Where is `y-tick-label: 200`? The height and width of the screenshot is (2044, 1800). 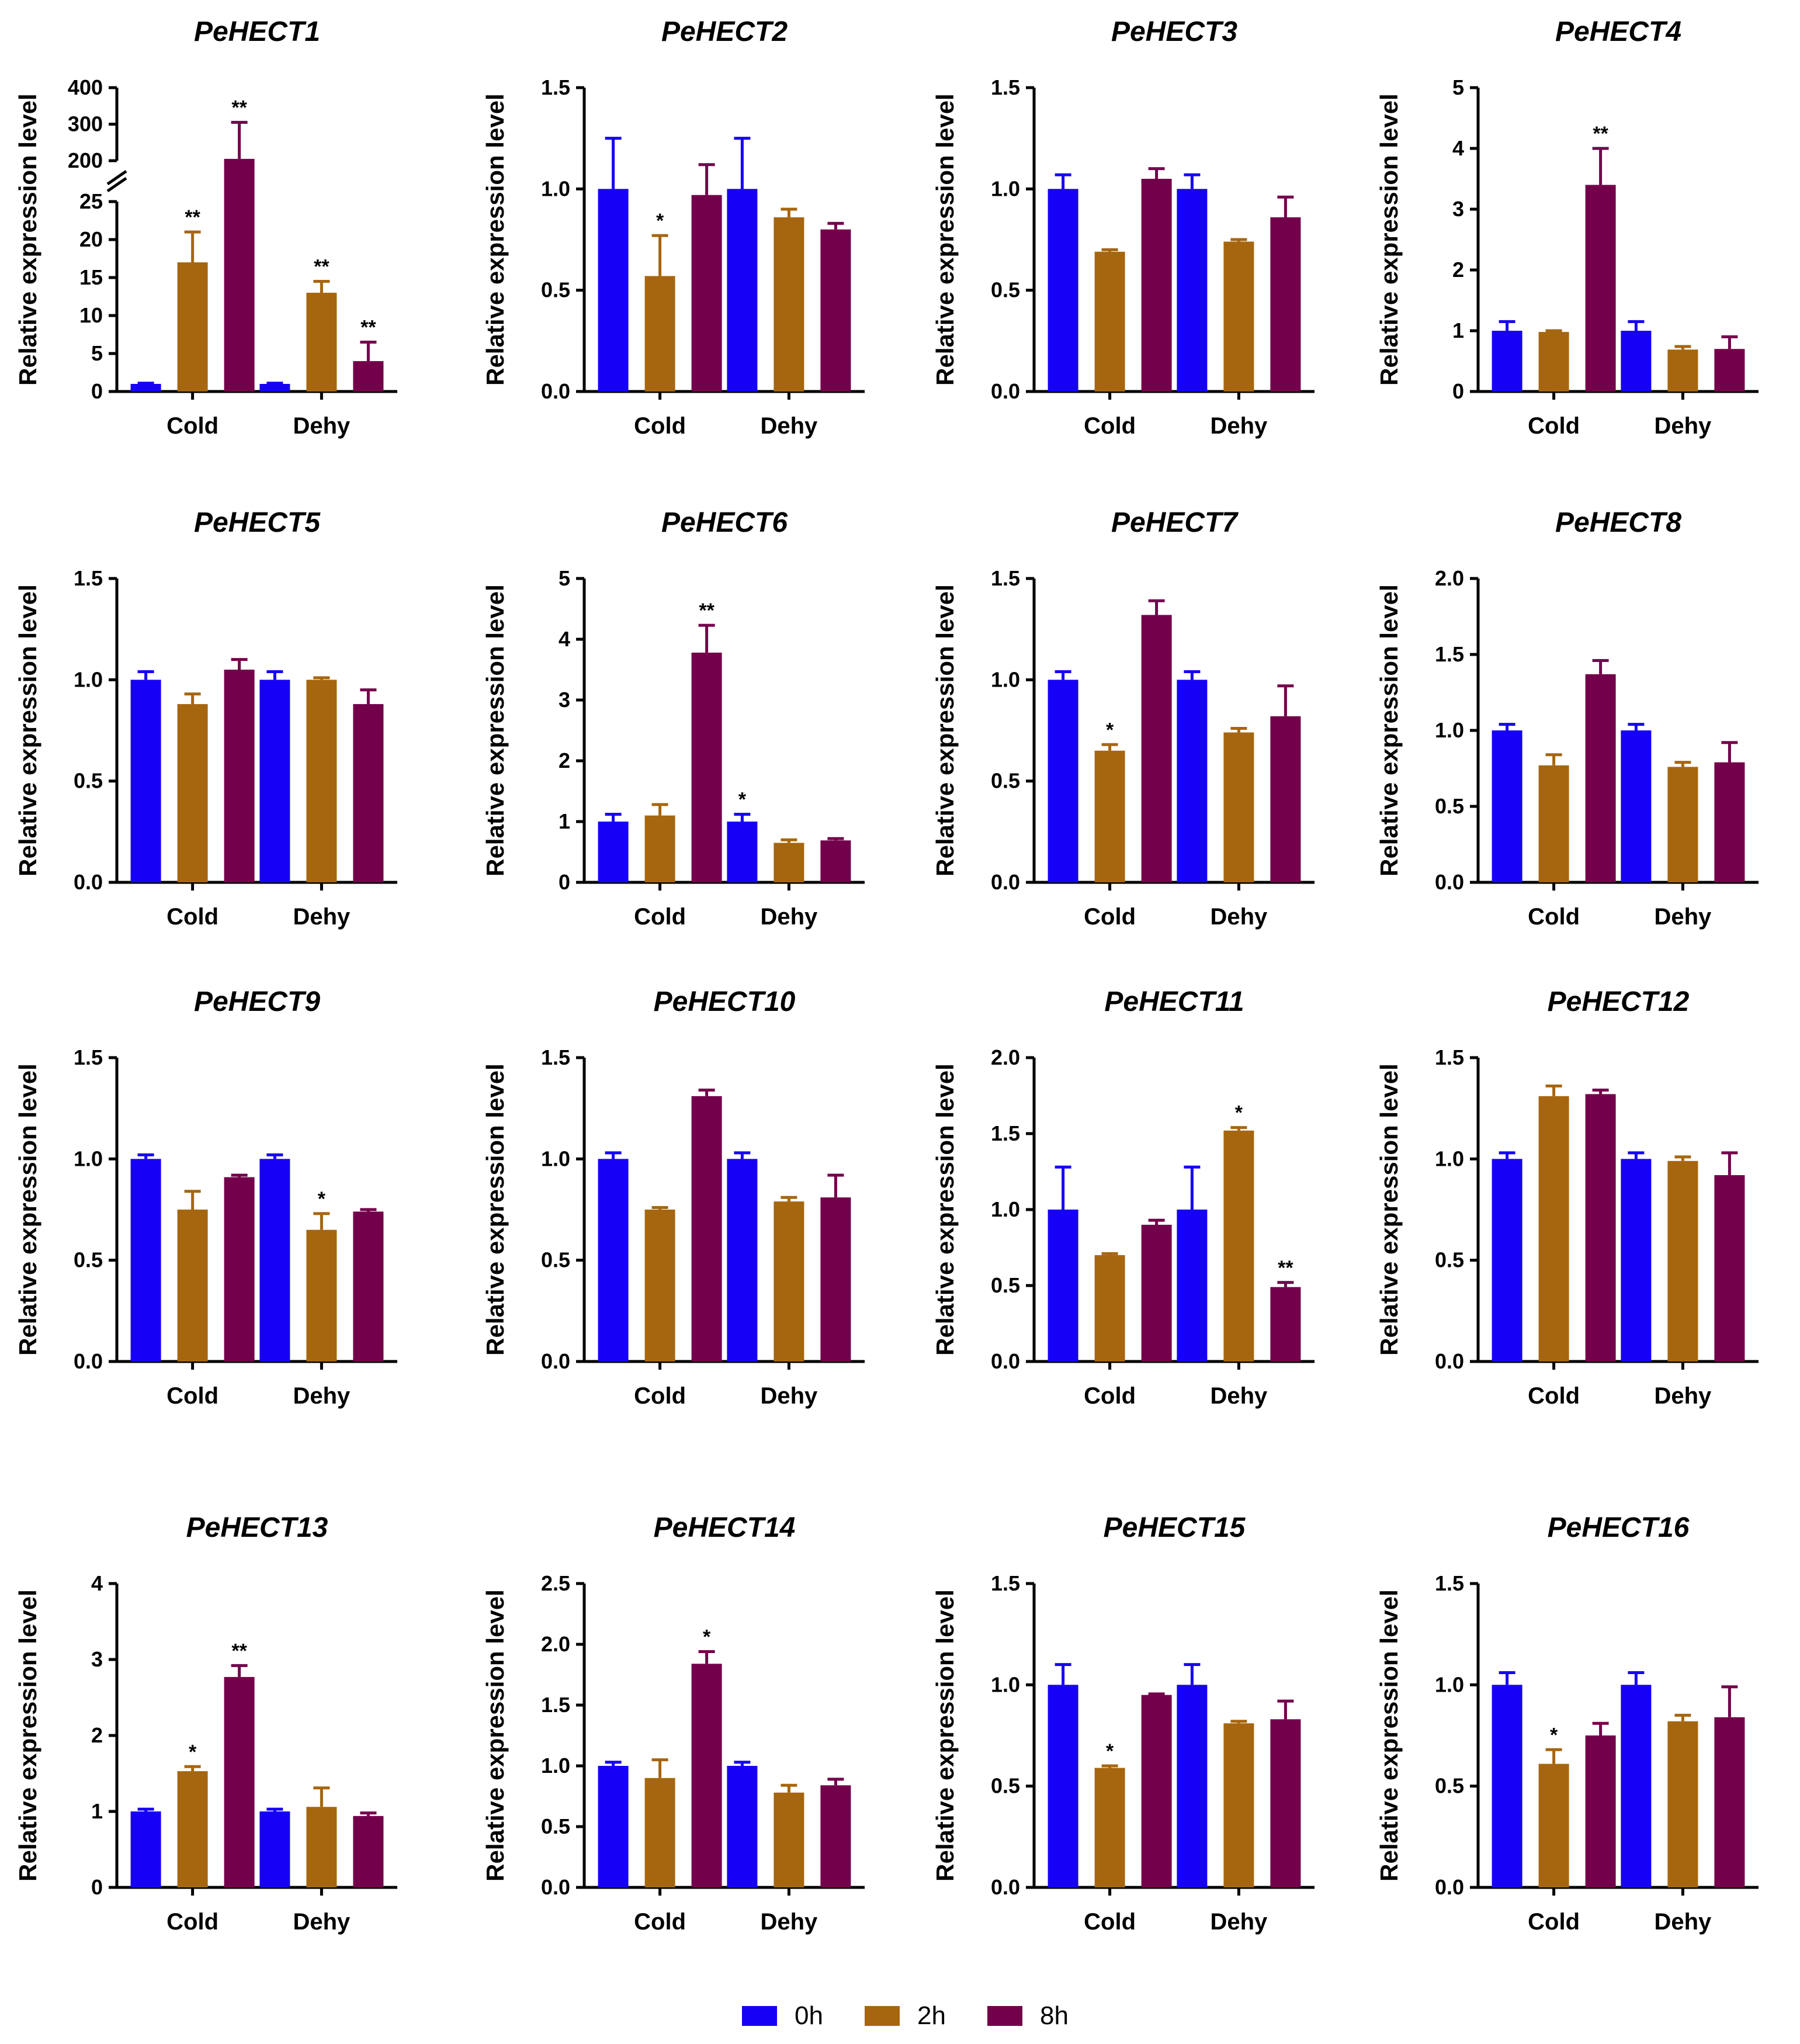
y-tick-label: 200 is located at coordinates (85, 160).